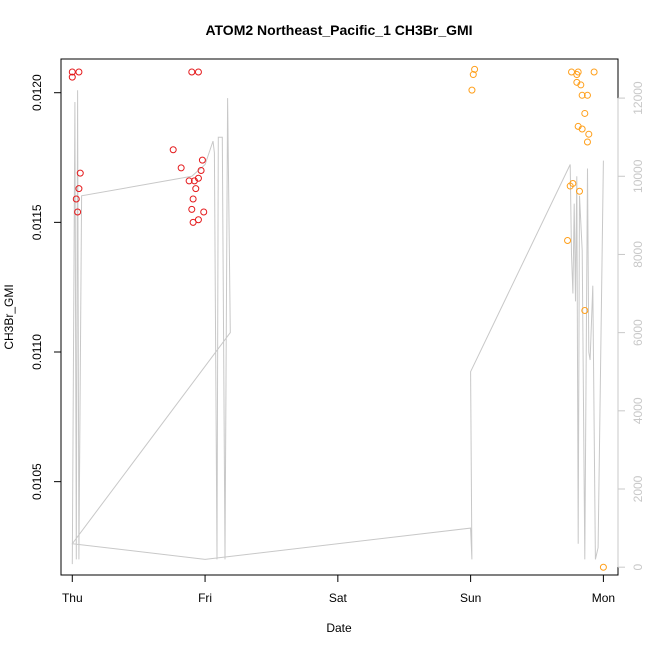  Describe the element at coordinates (638, 332) in the screenshot. I see `y2-tick-label: 6000` at that location.